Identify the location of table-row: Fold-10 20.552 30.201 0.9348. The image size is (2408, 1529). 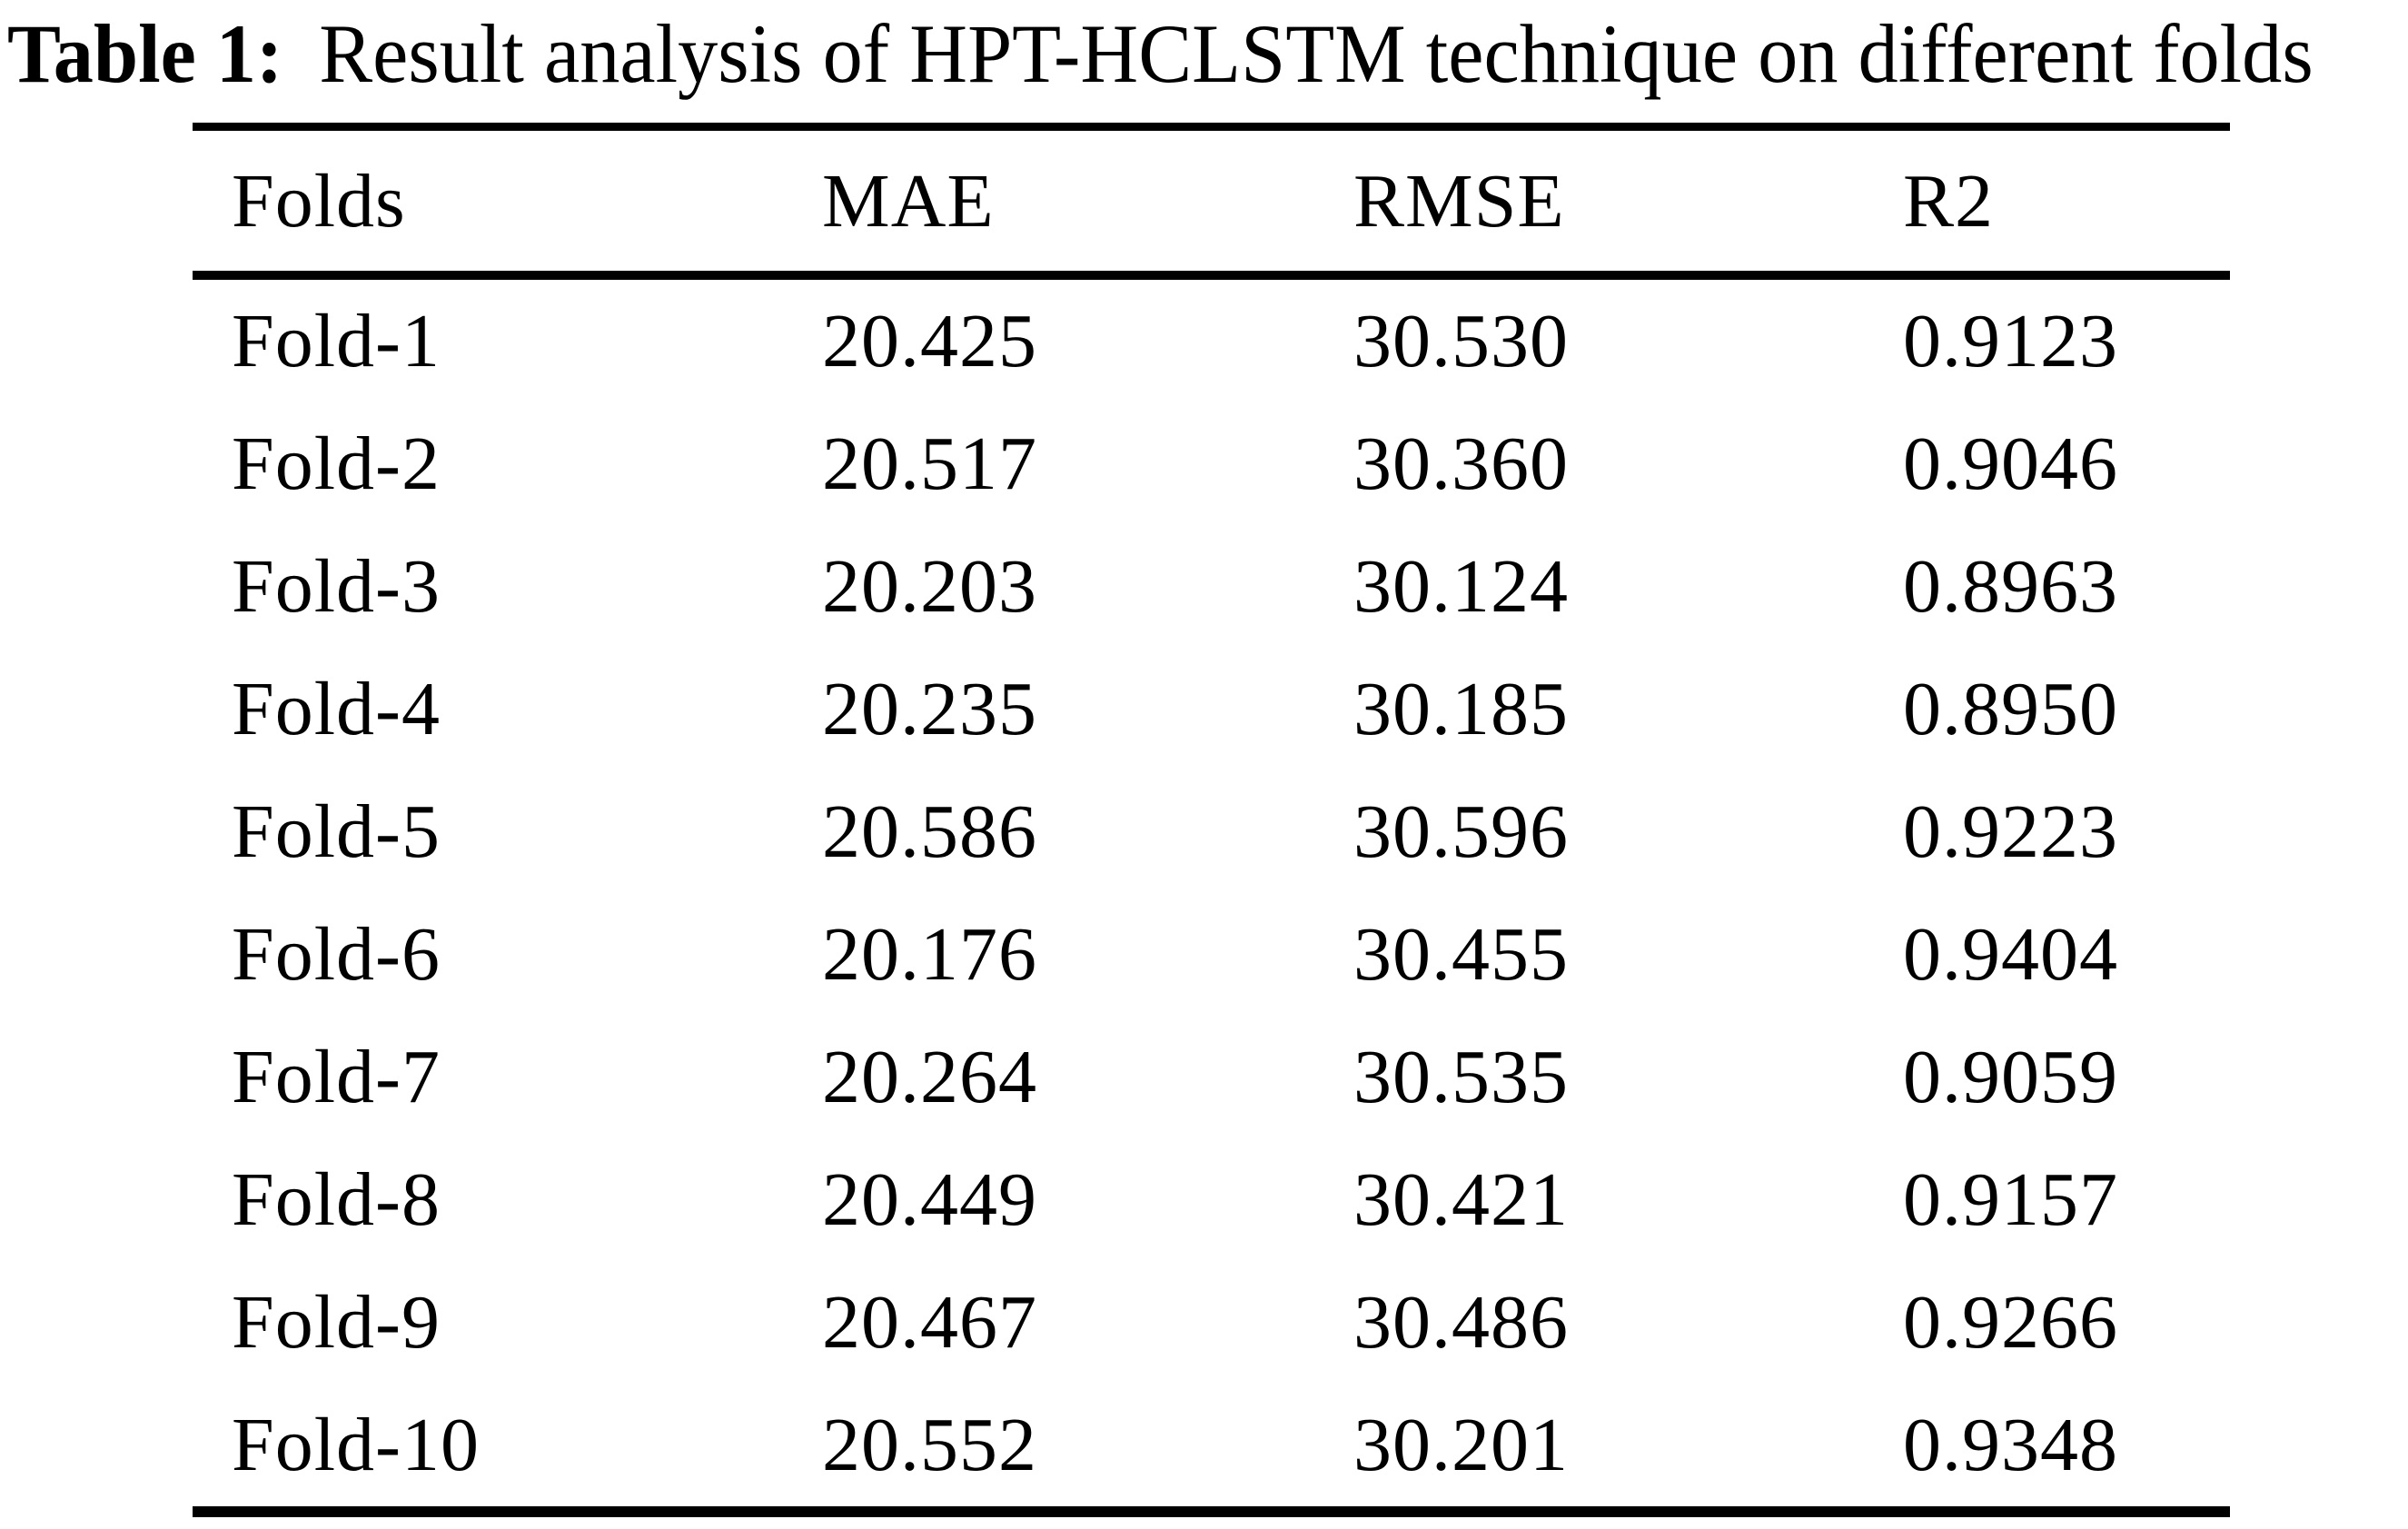
(1211, 1445).